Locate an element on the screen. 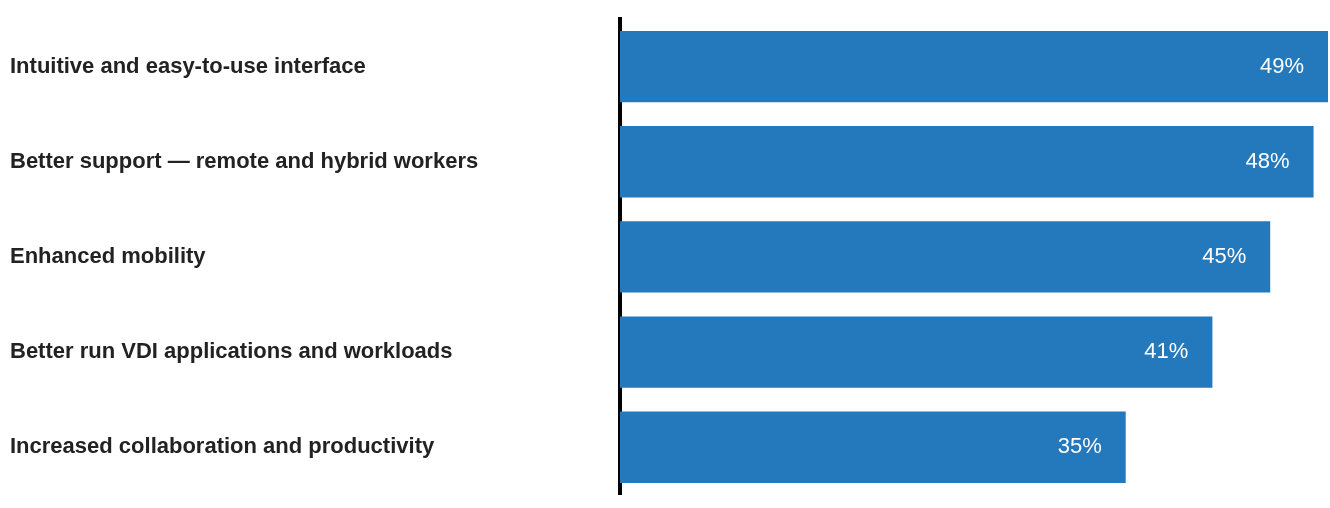 Image resolution: width=1330 pixels, height=508 pixels. y-tick-label: Enhanced mobility is located at coordinates (108, 255).